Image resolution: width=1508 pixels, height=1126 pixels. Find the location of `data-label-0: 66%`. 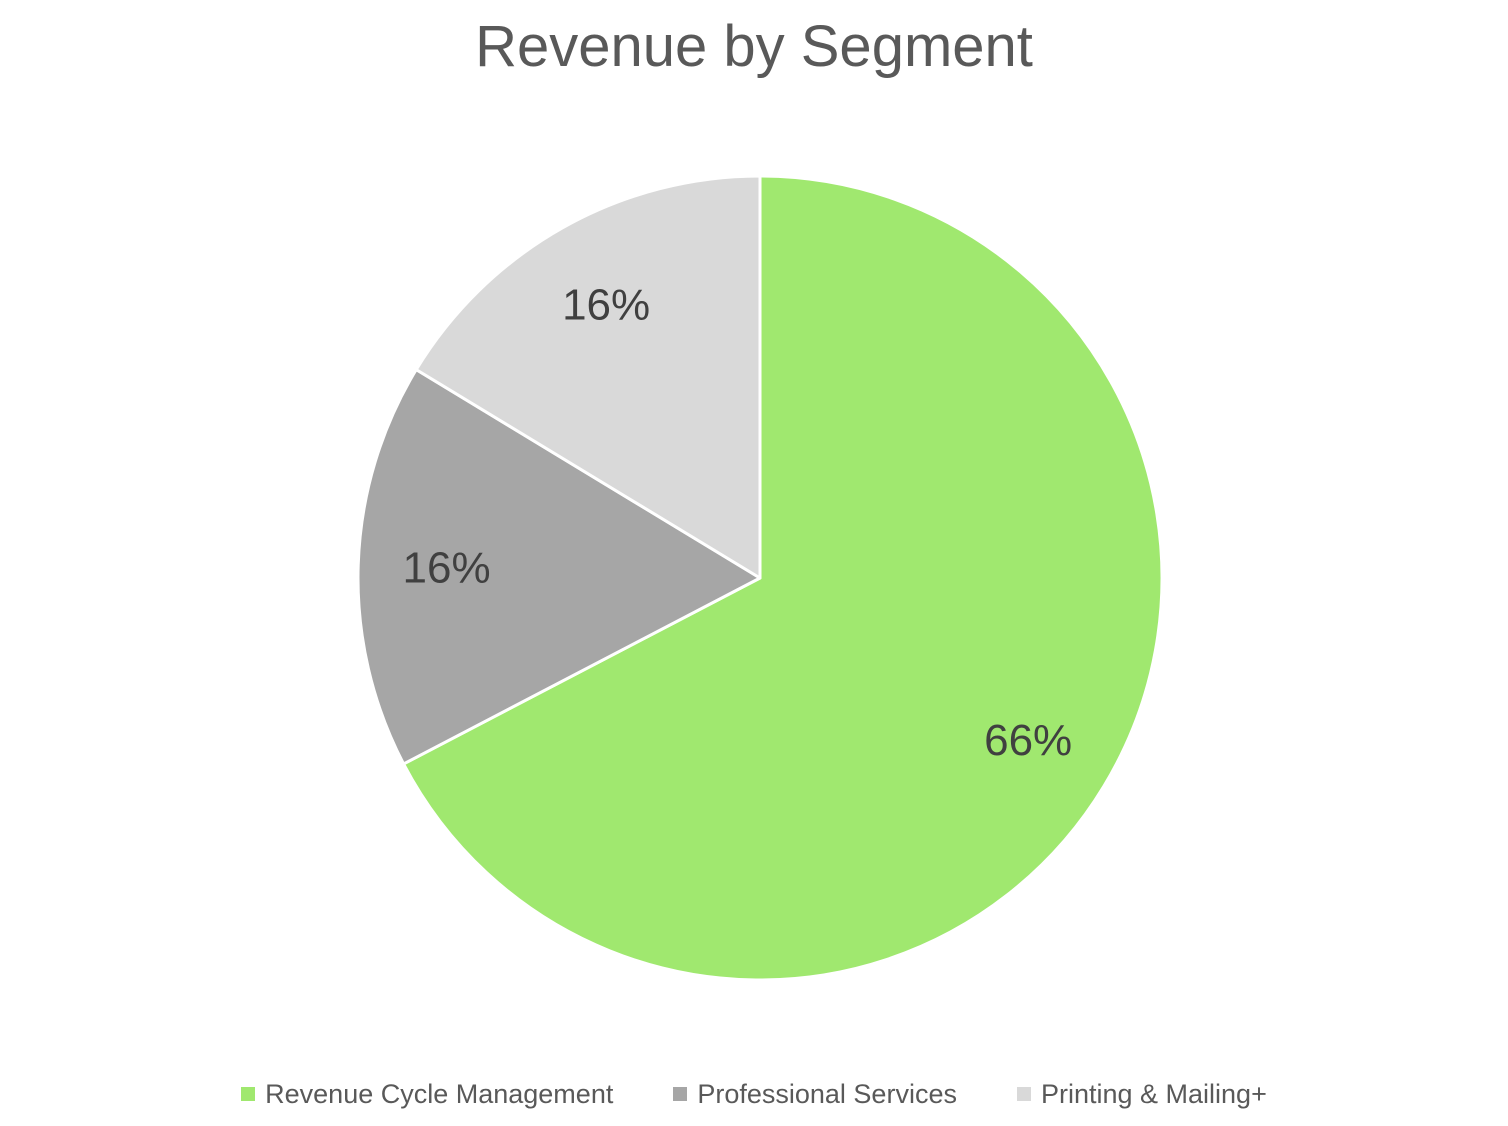

data-label-0: 66% is located at coordinates (1028, 740).